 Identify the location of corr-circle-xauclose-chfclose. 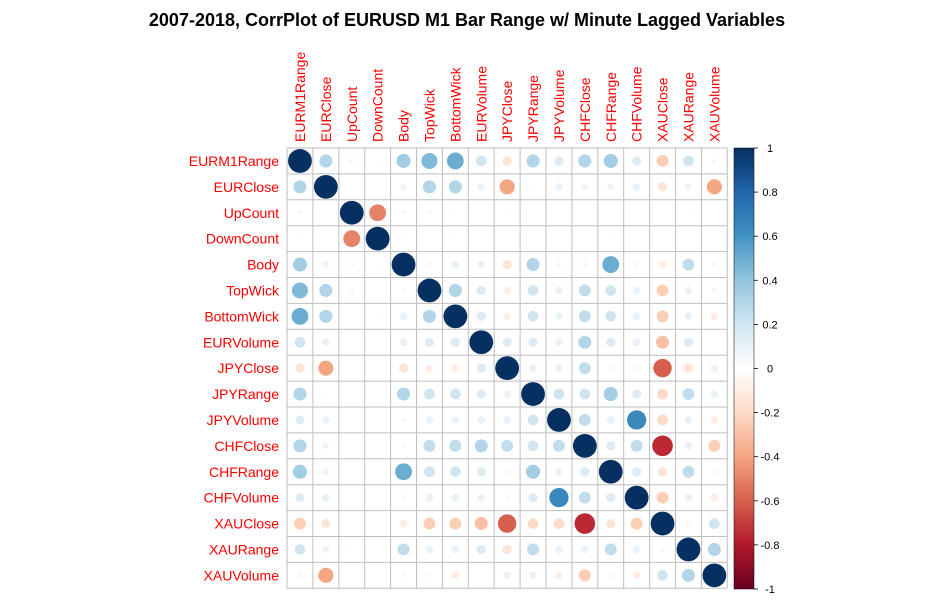
(585, 523).